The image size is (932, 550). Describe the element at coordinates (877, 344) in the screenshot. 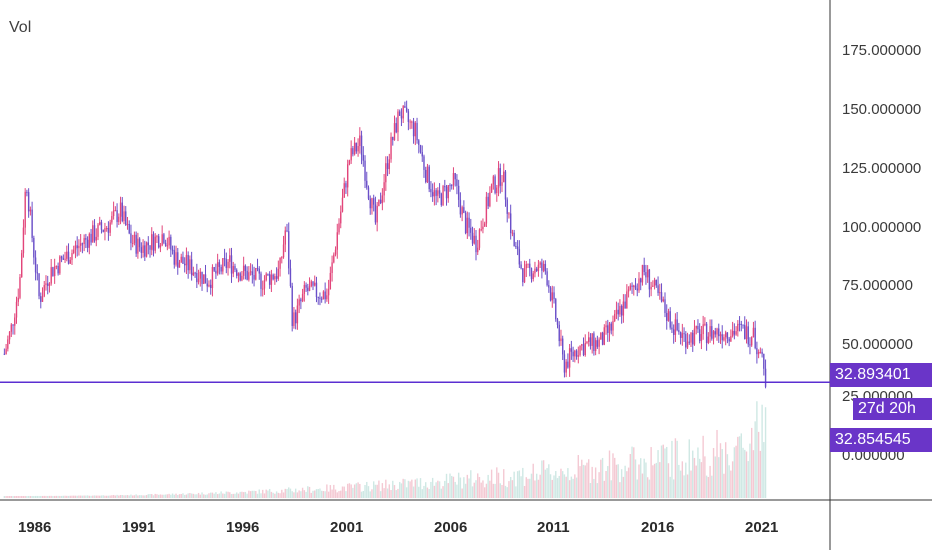

I see `y-tick-label: 50.000000` at that location.